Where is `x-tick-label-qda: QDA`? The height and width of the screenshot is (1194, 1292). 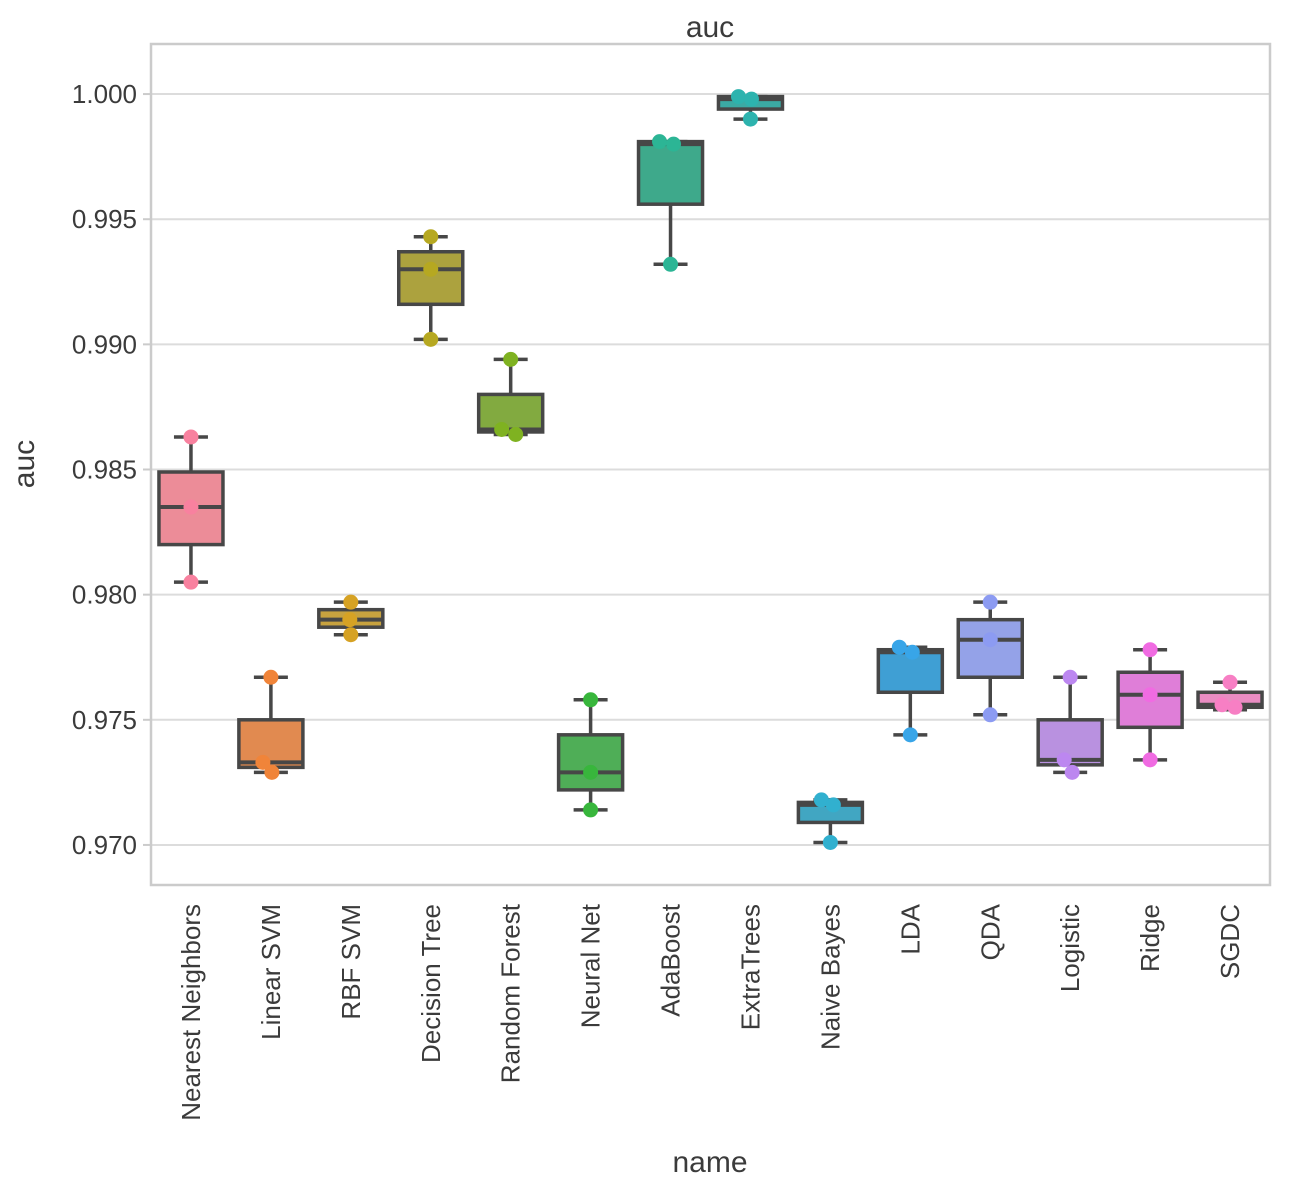 x-tick-label-qda: QDA is located at coordinates (990, 931).